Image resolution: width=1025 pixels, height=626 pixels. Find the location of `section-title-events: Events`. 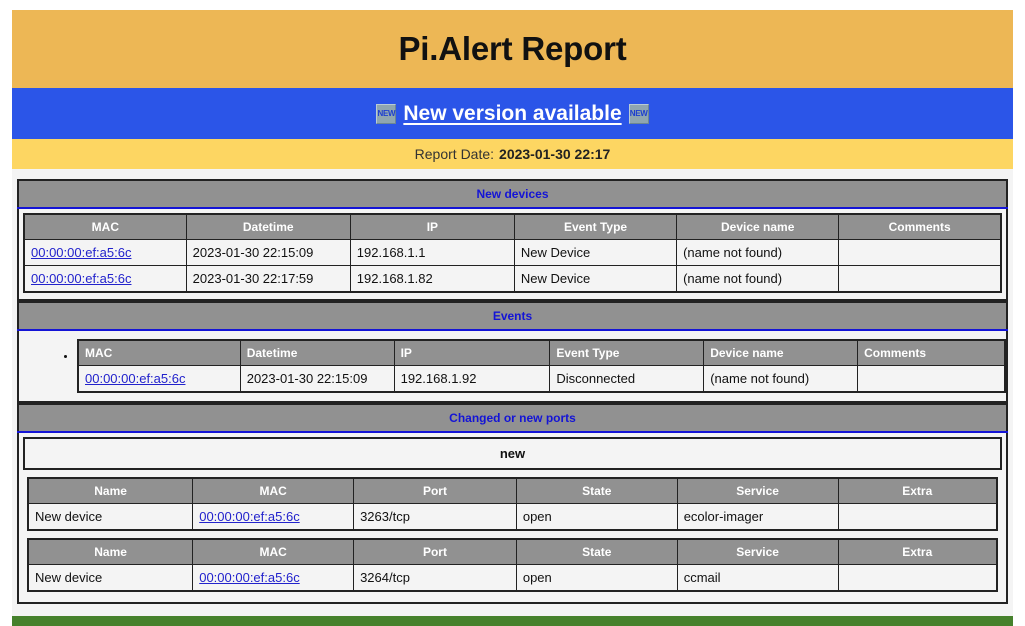

section-title-events: Events is located at coordinates (512, 316).